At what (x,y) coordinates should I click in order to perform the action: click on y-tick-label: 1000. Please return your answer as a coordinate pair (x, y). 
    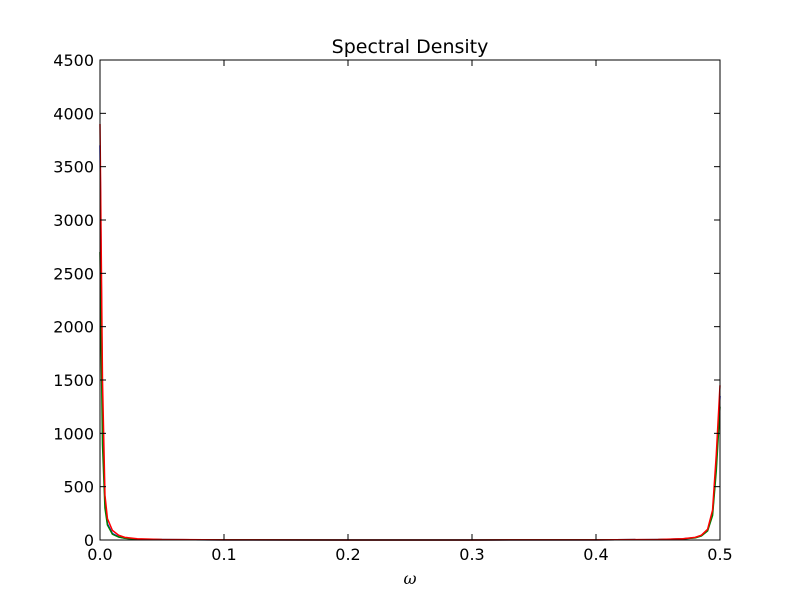
    Looking at the image, I should click on (73, 433).